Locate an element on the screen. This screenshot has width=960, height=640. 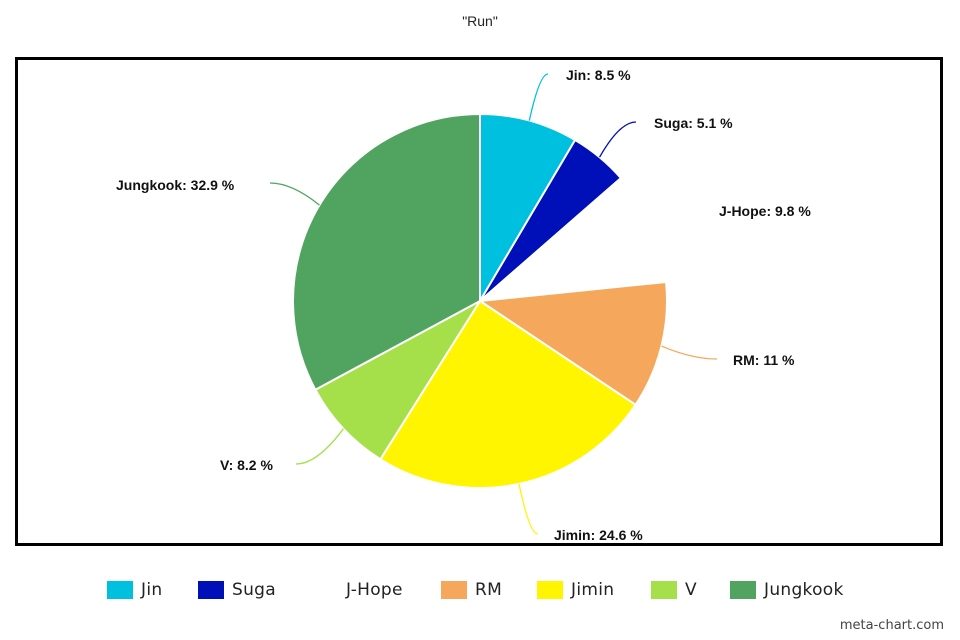
connector-jimin is located at coordinates (528, 509).